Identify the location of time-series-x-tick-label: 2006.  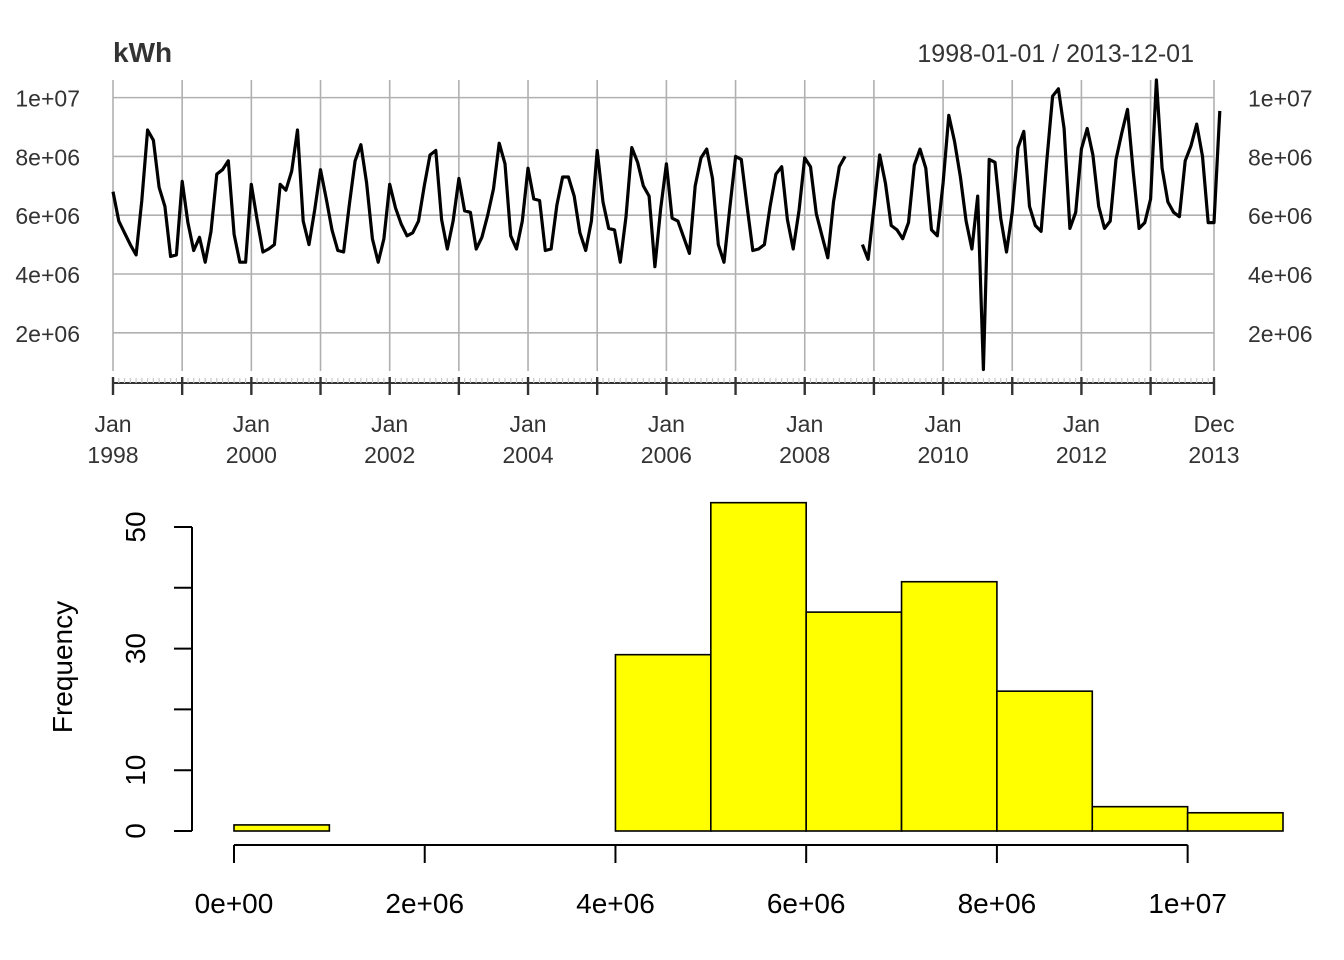
(666, 455).